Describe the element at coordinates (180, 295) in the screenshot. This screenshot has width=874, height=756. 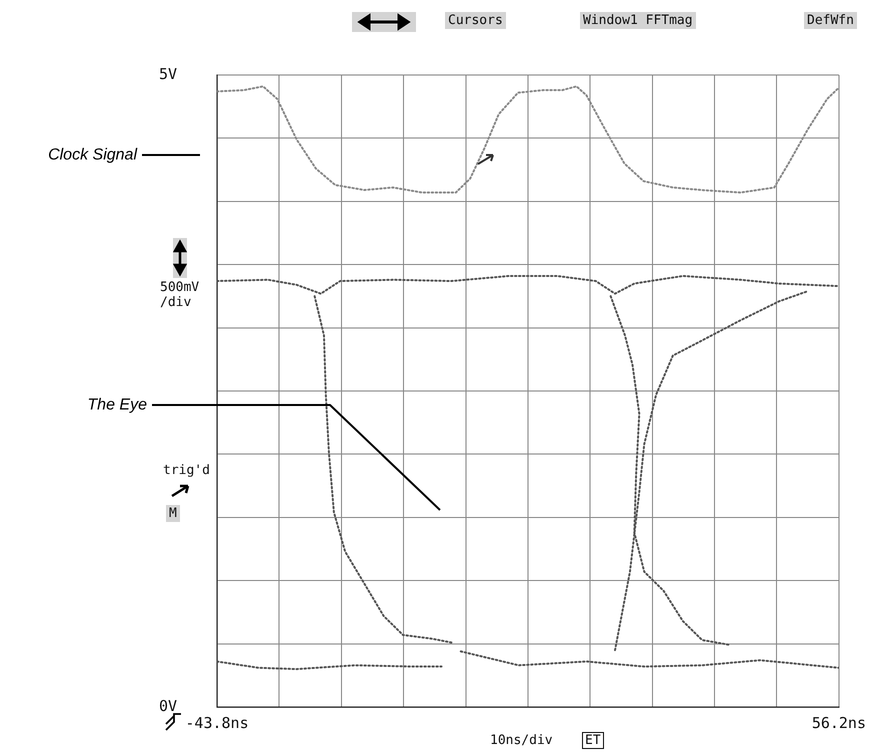
I see `text: 500mV /div` at that location.